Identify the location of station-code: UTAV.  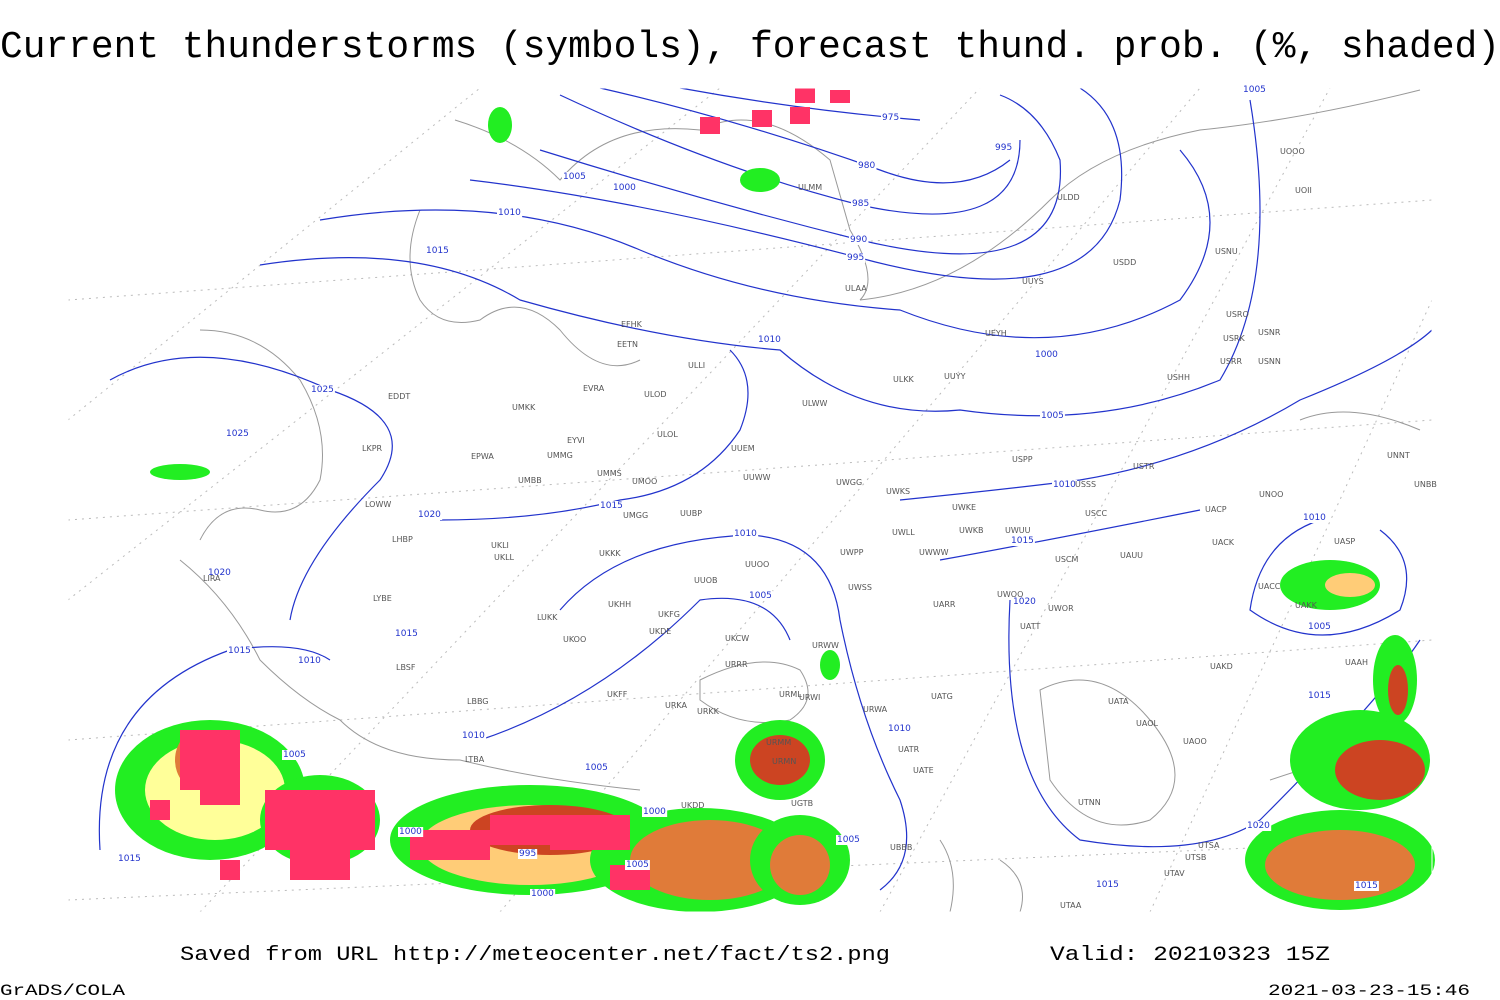
(1174, 873).